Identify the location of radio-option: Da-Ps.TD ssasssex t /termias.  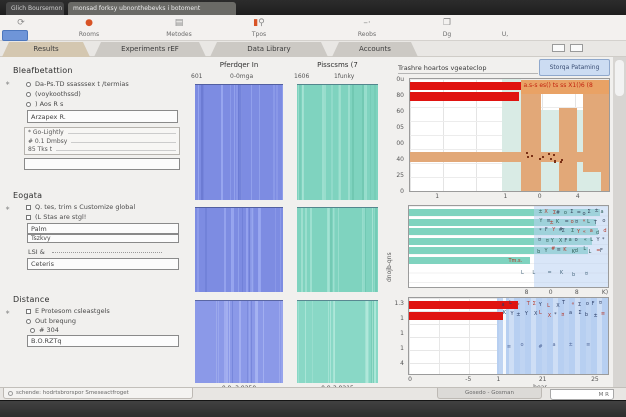
(77, 84).